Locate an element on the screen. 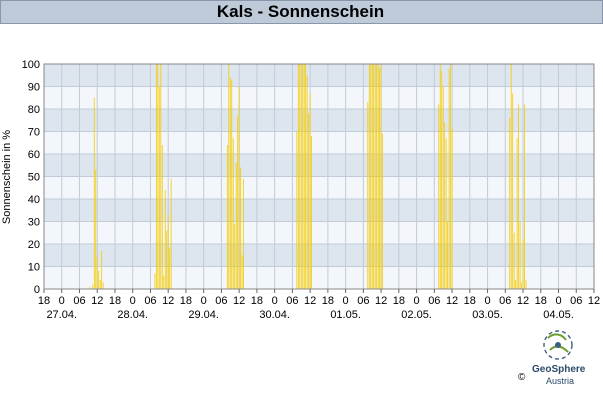 The height and width of the screenshot is (400, 603). y-tick-label: 70 is located at coordinates (34, 133).